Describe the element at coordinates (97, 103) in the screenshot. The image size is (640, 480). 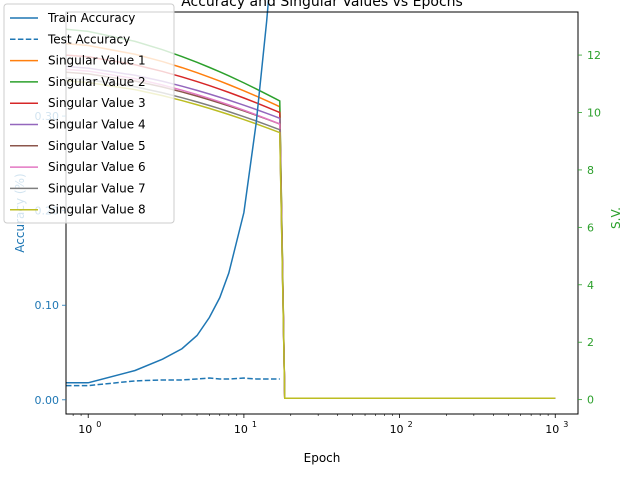
I see `legend-label: Singular Value 3` at that location.